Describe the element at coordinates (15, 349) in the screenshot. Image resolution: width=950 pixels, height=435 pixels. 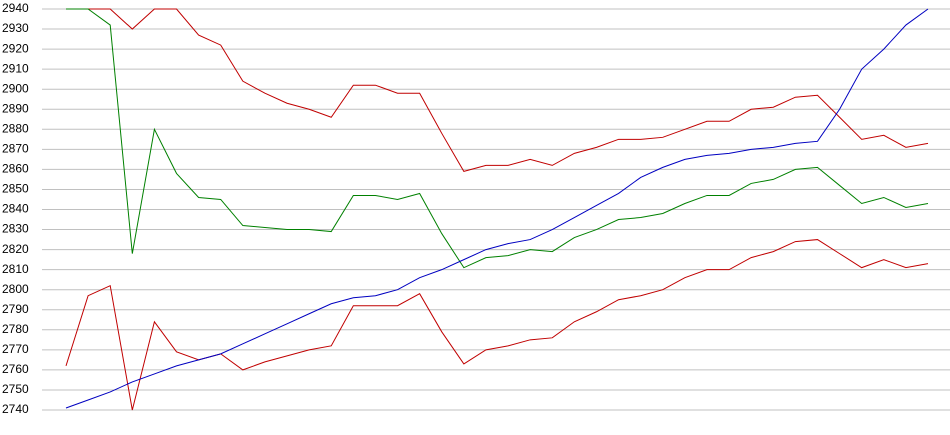
I see `y-tick-label: 2770` at that location.